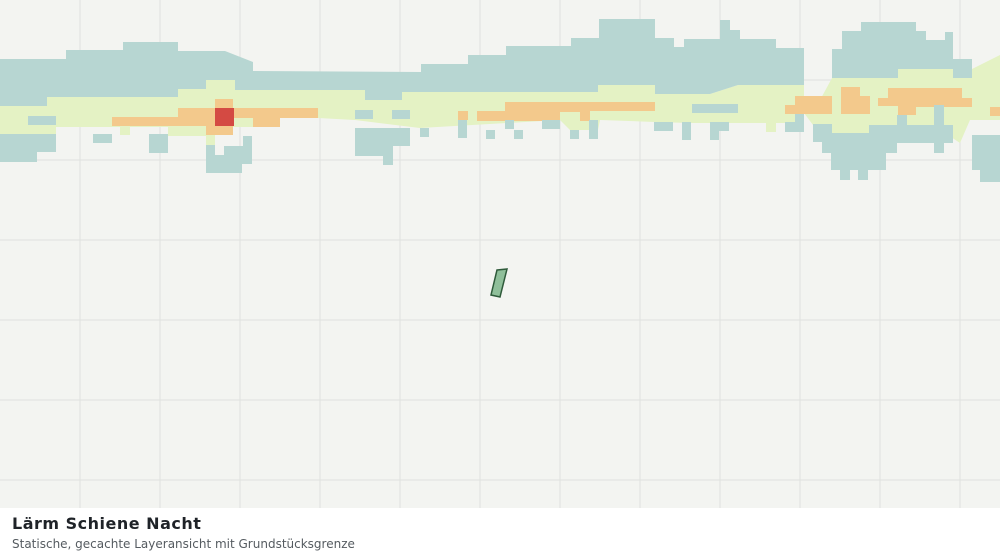  What do you see at coordinates (499, 283) in the screenshot?
I see `parcel-boundary` at bounding box center [499, 283].